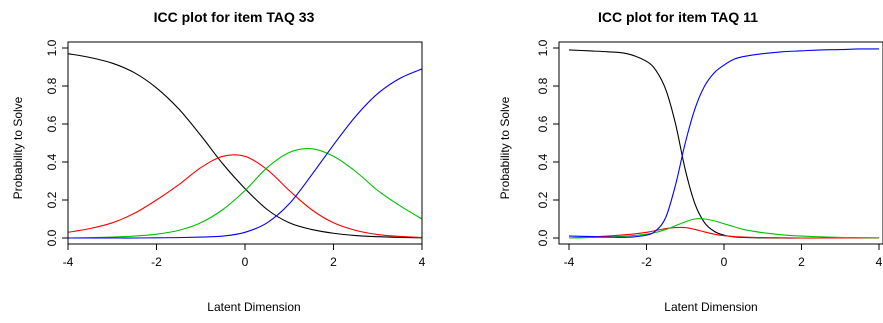 The width and height of the screenshot is (883, 323). I want to click on chart-title: ICC plot for item TAQ 11, so click(678, 17).